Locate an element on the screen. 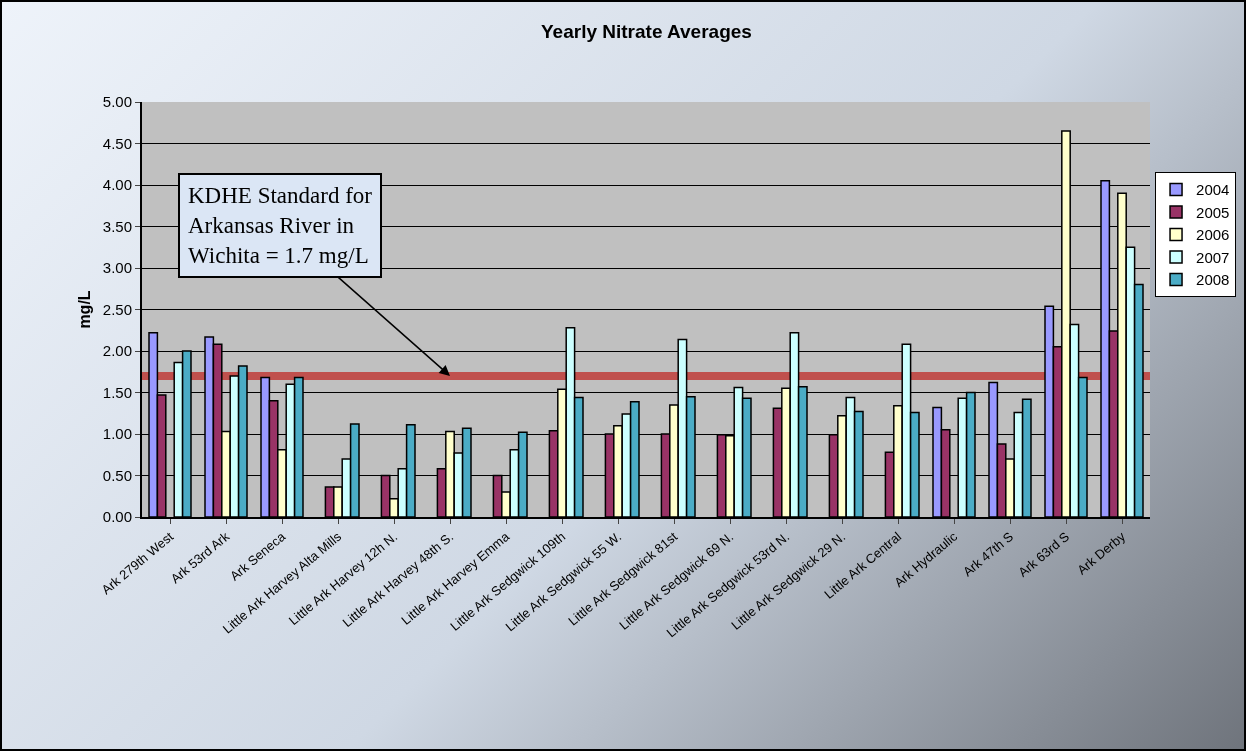  x-tick-label: Ark 63rd S is located at coordinates (1044, 554).